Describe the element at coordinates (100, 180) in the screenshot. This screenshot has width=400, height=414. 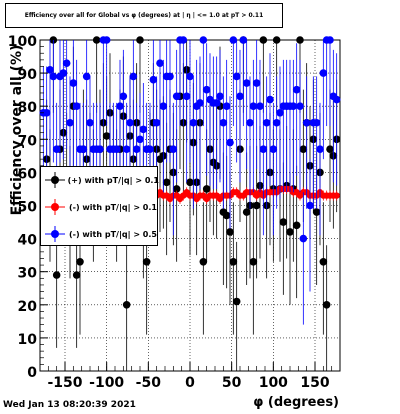
I see `legend-item-plus: (+) with pT/|q| > 0.1` at that location.